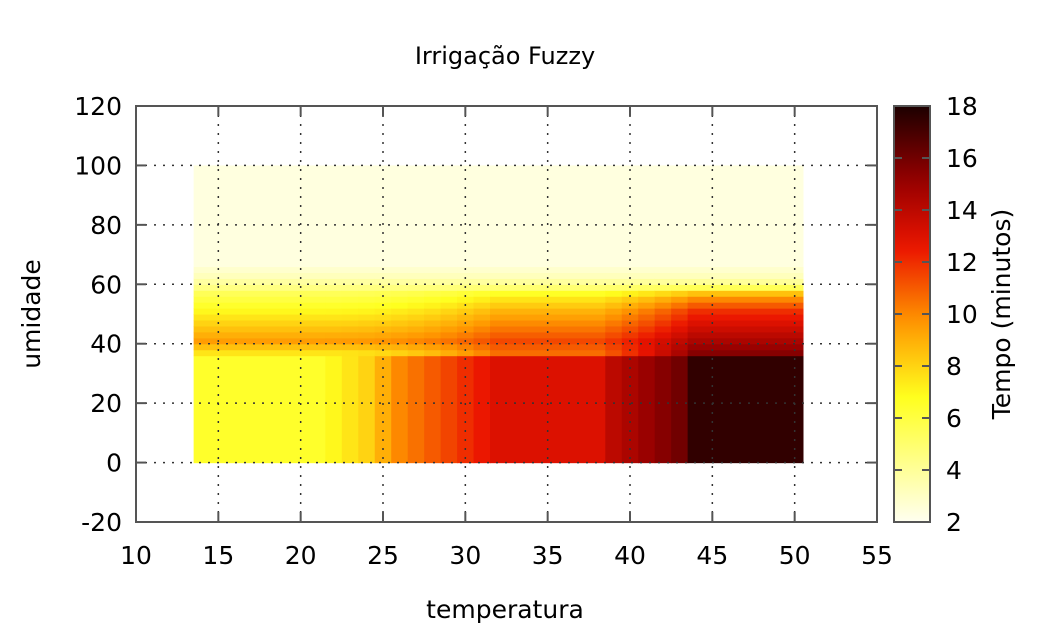 The image size is (1056, 638). I want to click on x-tick-label: 50, so click(795, 555).